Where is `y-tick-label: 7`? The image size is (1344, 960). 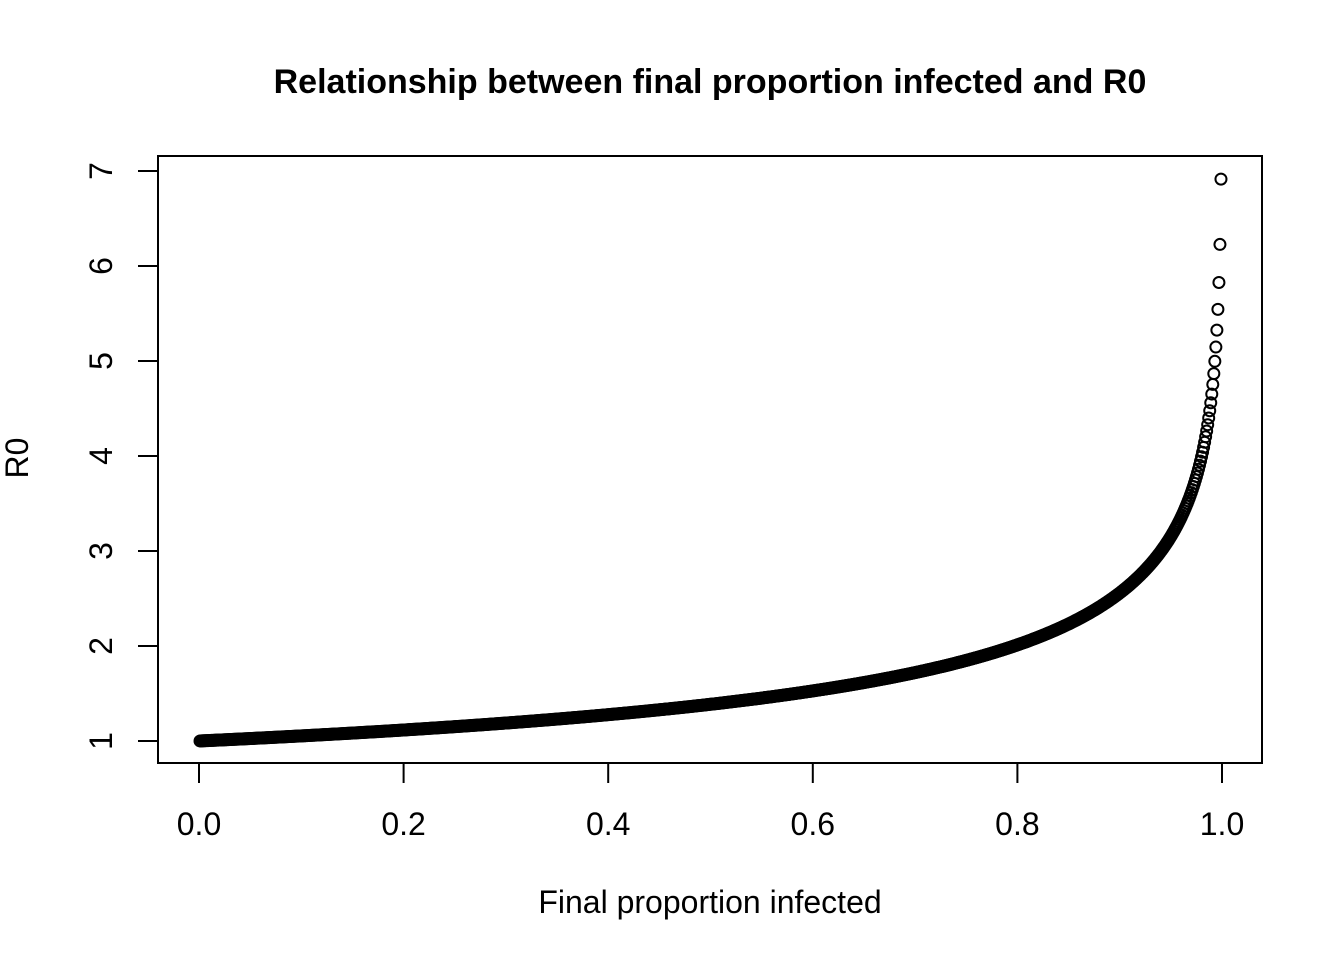
y-tick-label: 7 is located at coordinates (101, 171).